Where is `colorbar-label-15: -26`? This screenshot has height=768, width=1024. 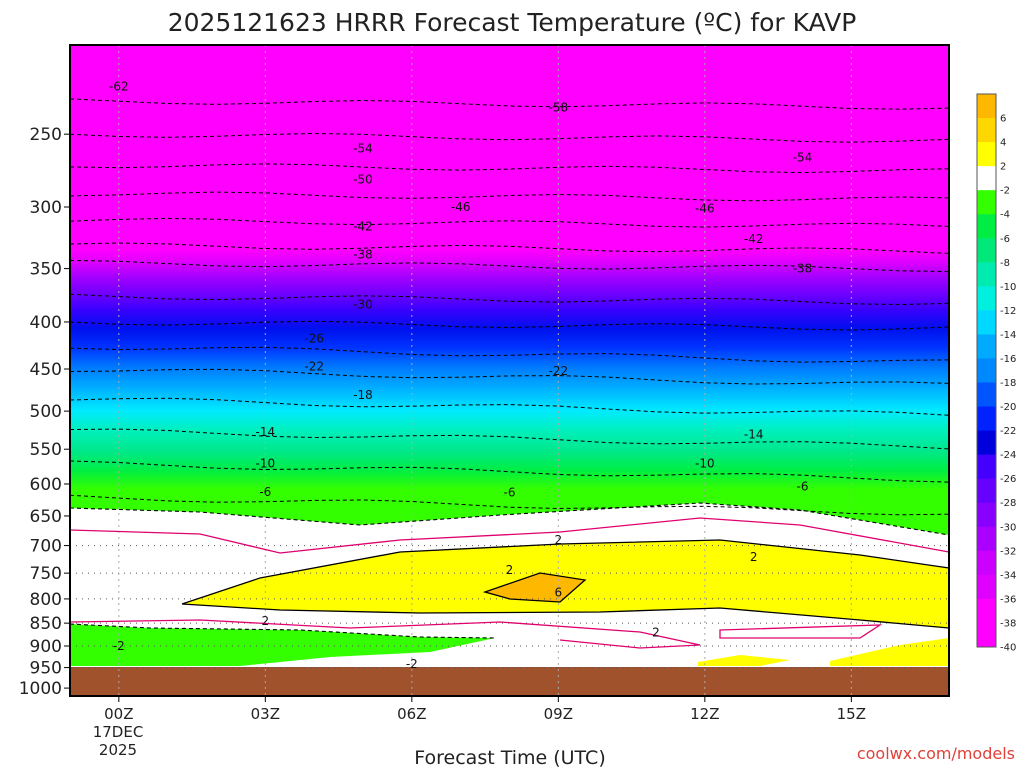 colorbar-label-15: -26 is located at coordinates (1008, 479).